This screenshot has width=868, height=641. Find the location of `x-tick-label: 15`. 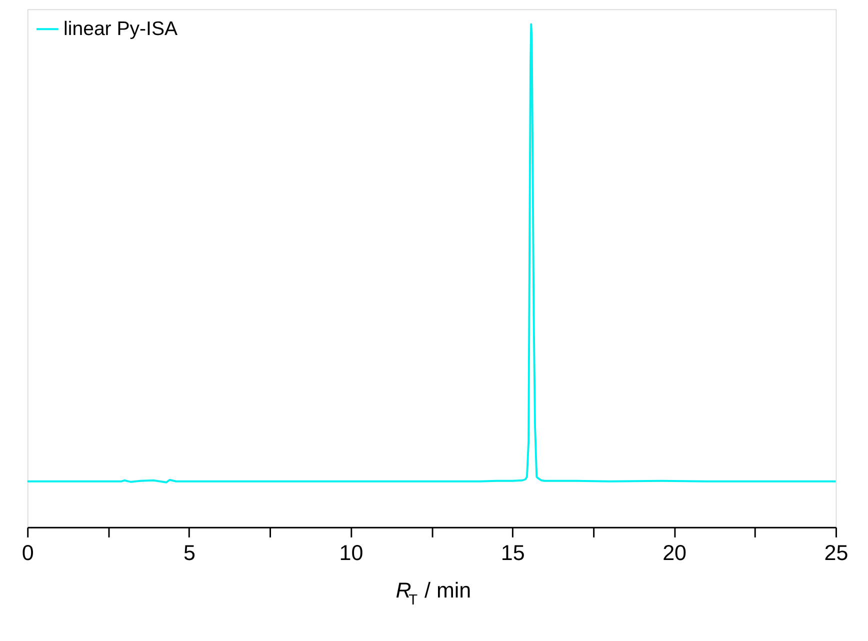

x-tick-label: 15 is located at coordinates (512, 552).